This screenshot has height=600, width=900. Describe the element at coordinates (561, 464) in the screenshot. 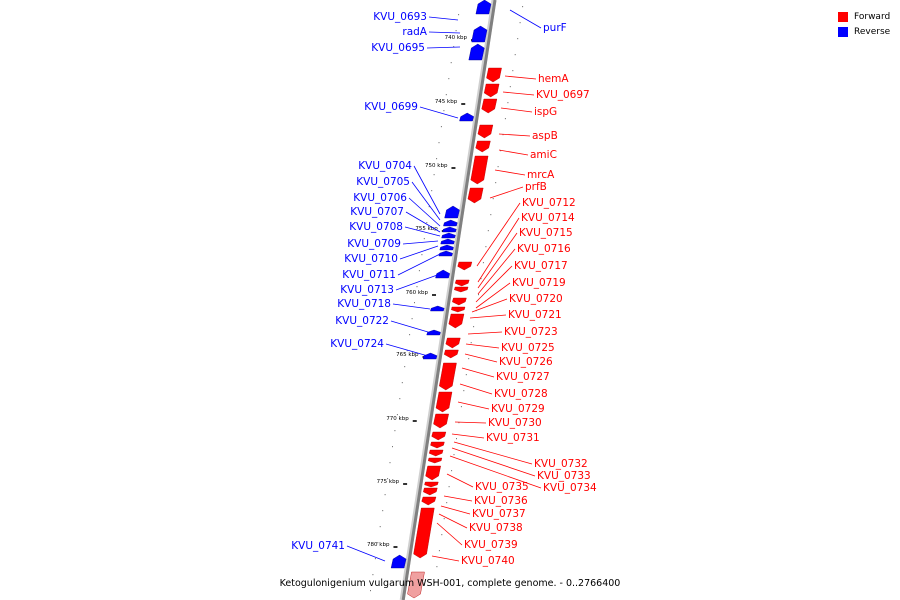

I see `forward-gene-label: KVU_0732` at that location.